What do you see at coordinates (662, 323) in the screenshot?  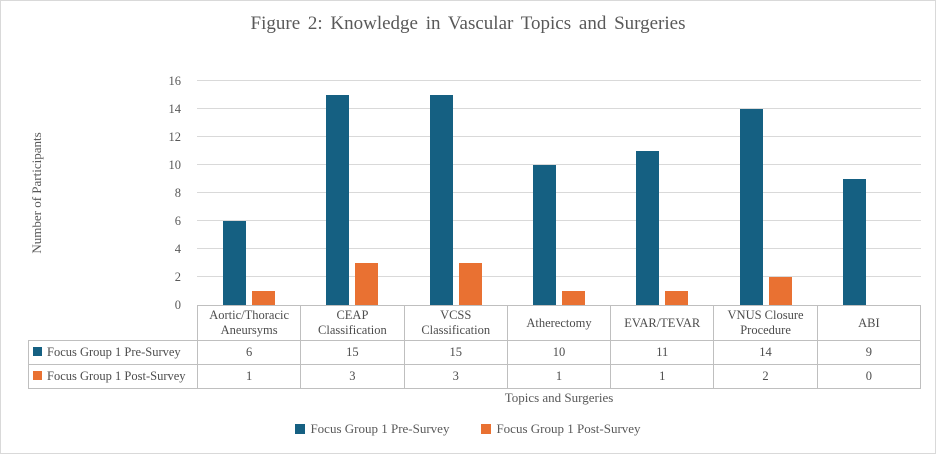 I see `table-header-cell: EVAR/TEVAR` at bounding box center [662, 323].